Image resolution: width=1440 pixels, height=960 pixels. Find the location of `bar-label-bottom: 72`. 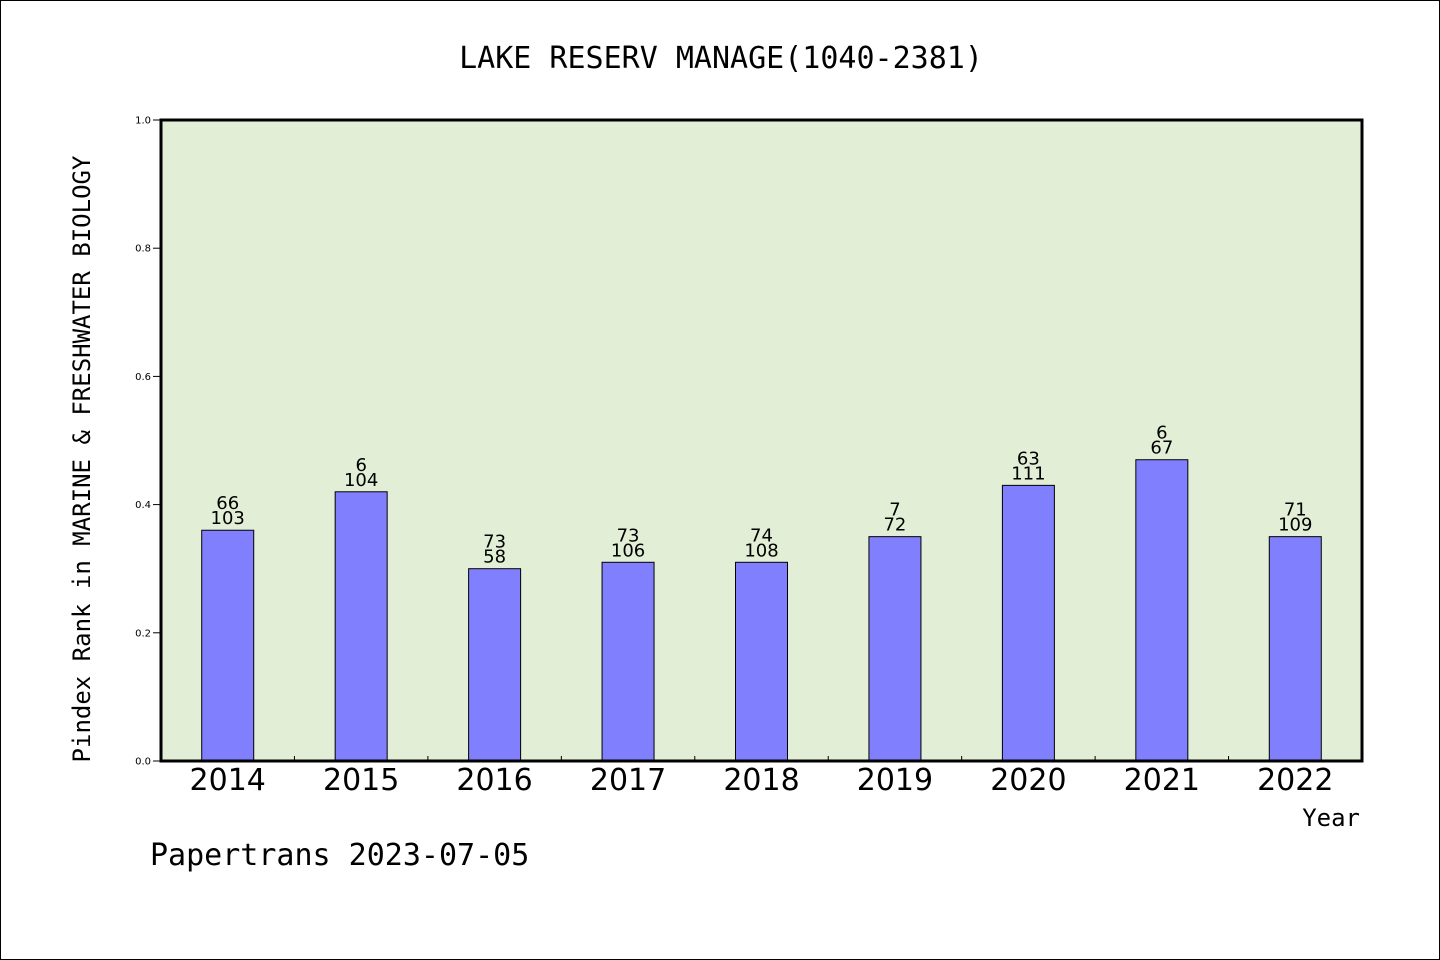

bar-label-bottom: 72 is located at coordinates (894, 525).